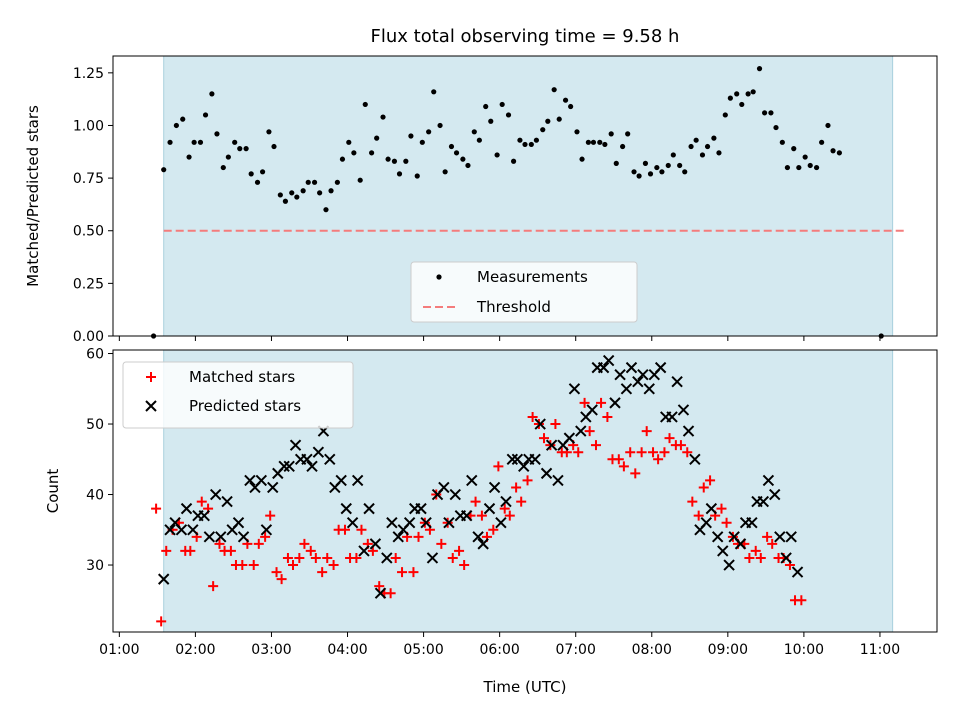 The image size is (960, 720). Describe the element at coordinates (88, 74) in the screenshot. I see `y-tick-label: 1.25` at that location.